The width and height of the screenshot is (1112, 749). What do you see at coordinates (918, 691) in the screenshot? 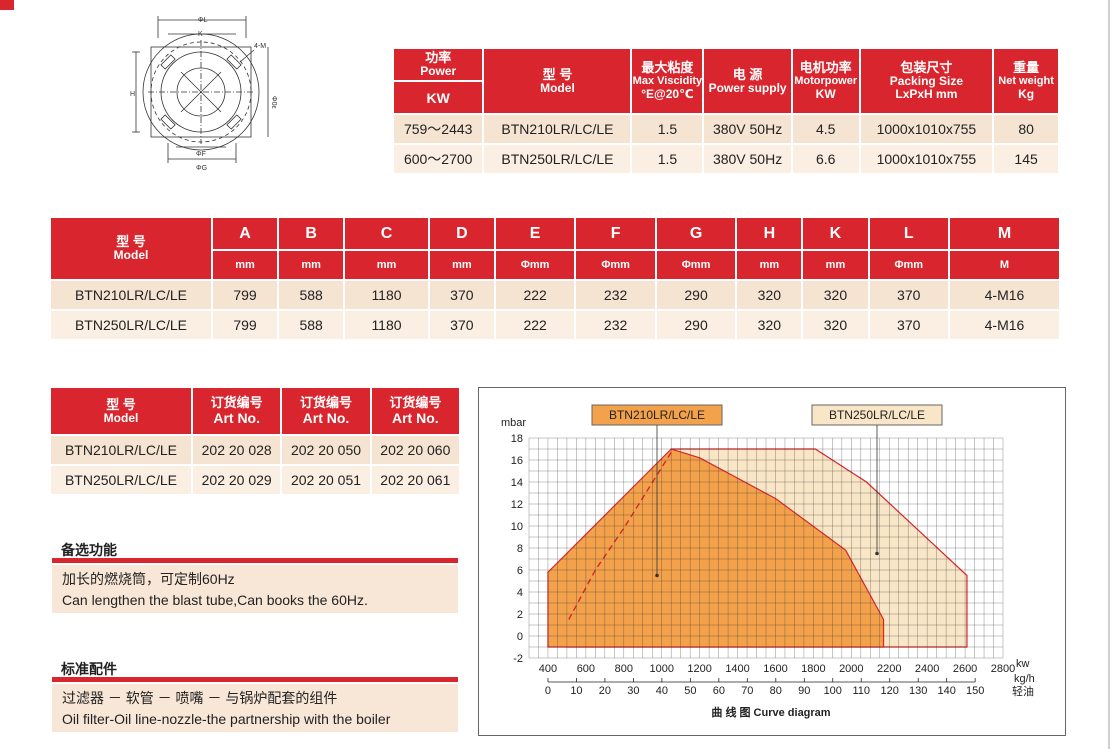
I see `x-kgh-tick-label: 130` at bounding box center [918, 691].